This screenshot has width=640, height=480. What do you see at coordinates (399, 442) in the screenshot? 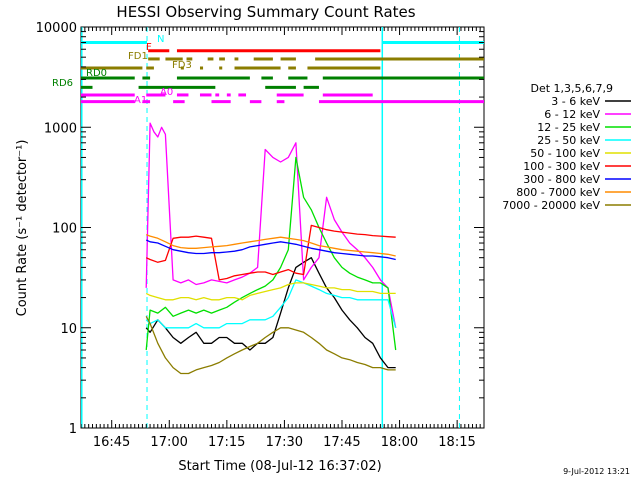
I see `x-tick-label-5: 18:00` at bounding box center [399, 442].